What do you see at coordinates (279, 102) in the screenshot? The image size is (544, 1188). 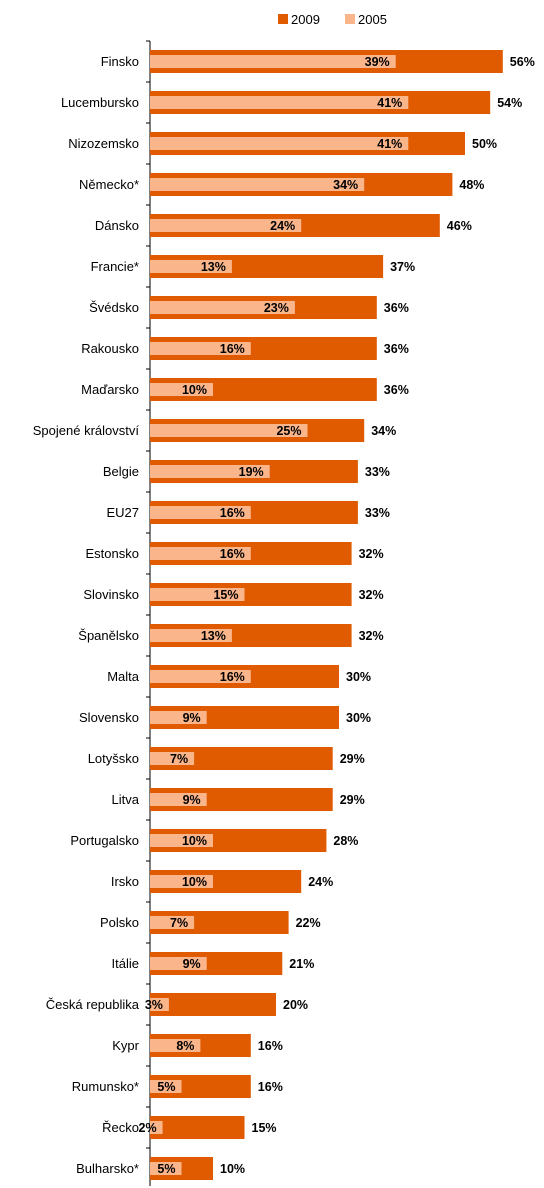 I see `bar-2005-lucembursko` at bounding box center [279, 102].